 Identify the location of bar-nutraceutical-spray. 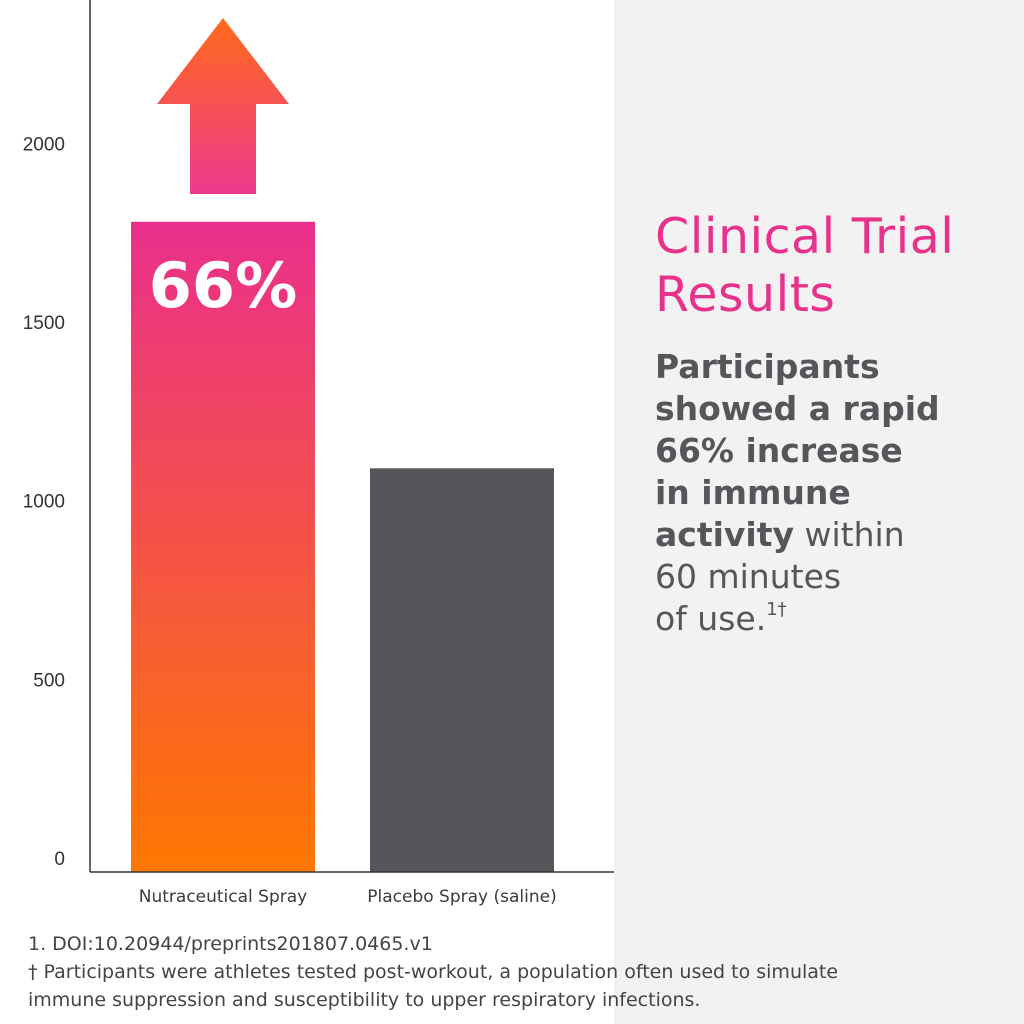
(223, 546).